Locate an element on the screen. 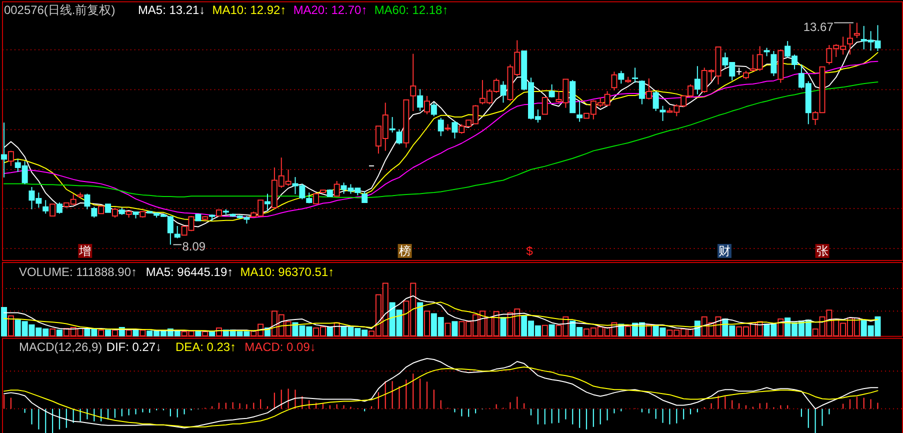  text: MA60: 12.18↑ is located at coordinates (411, 10).